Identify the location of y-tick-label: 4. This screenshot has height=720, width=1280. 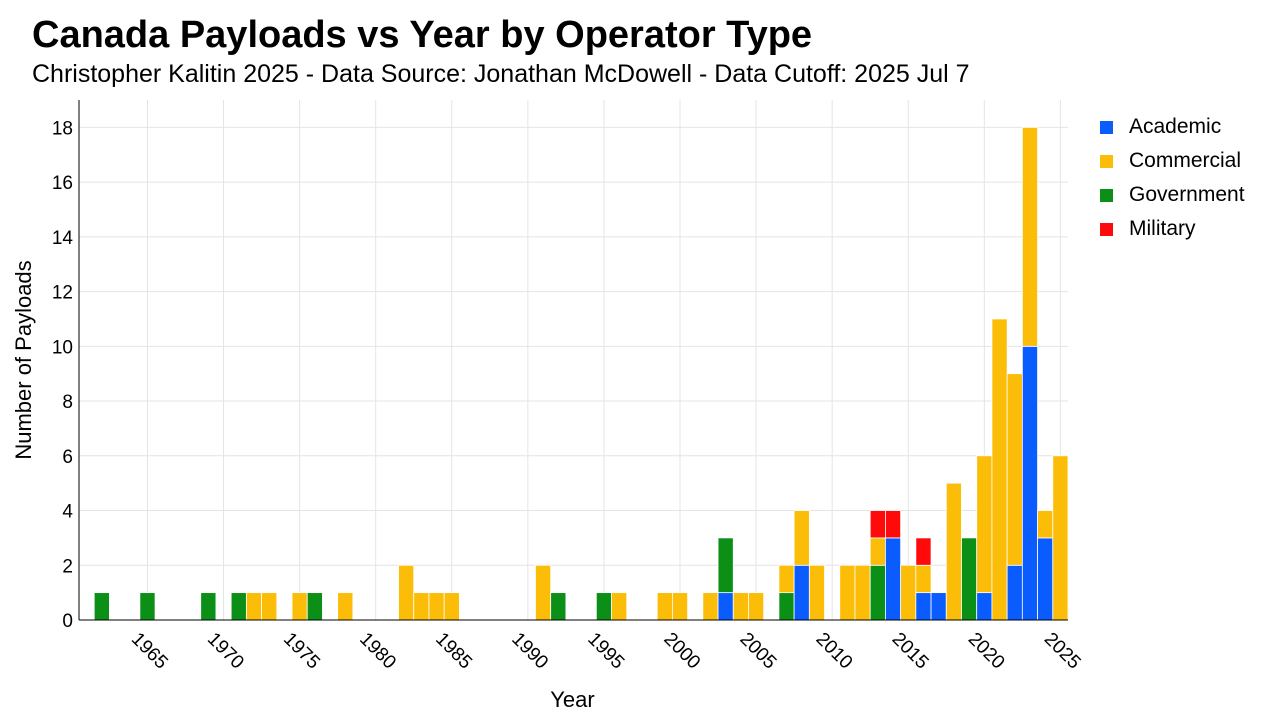
(67, 512).